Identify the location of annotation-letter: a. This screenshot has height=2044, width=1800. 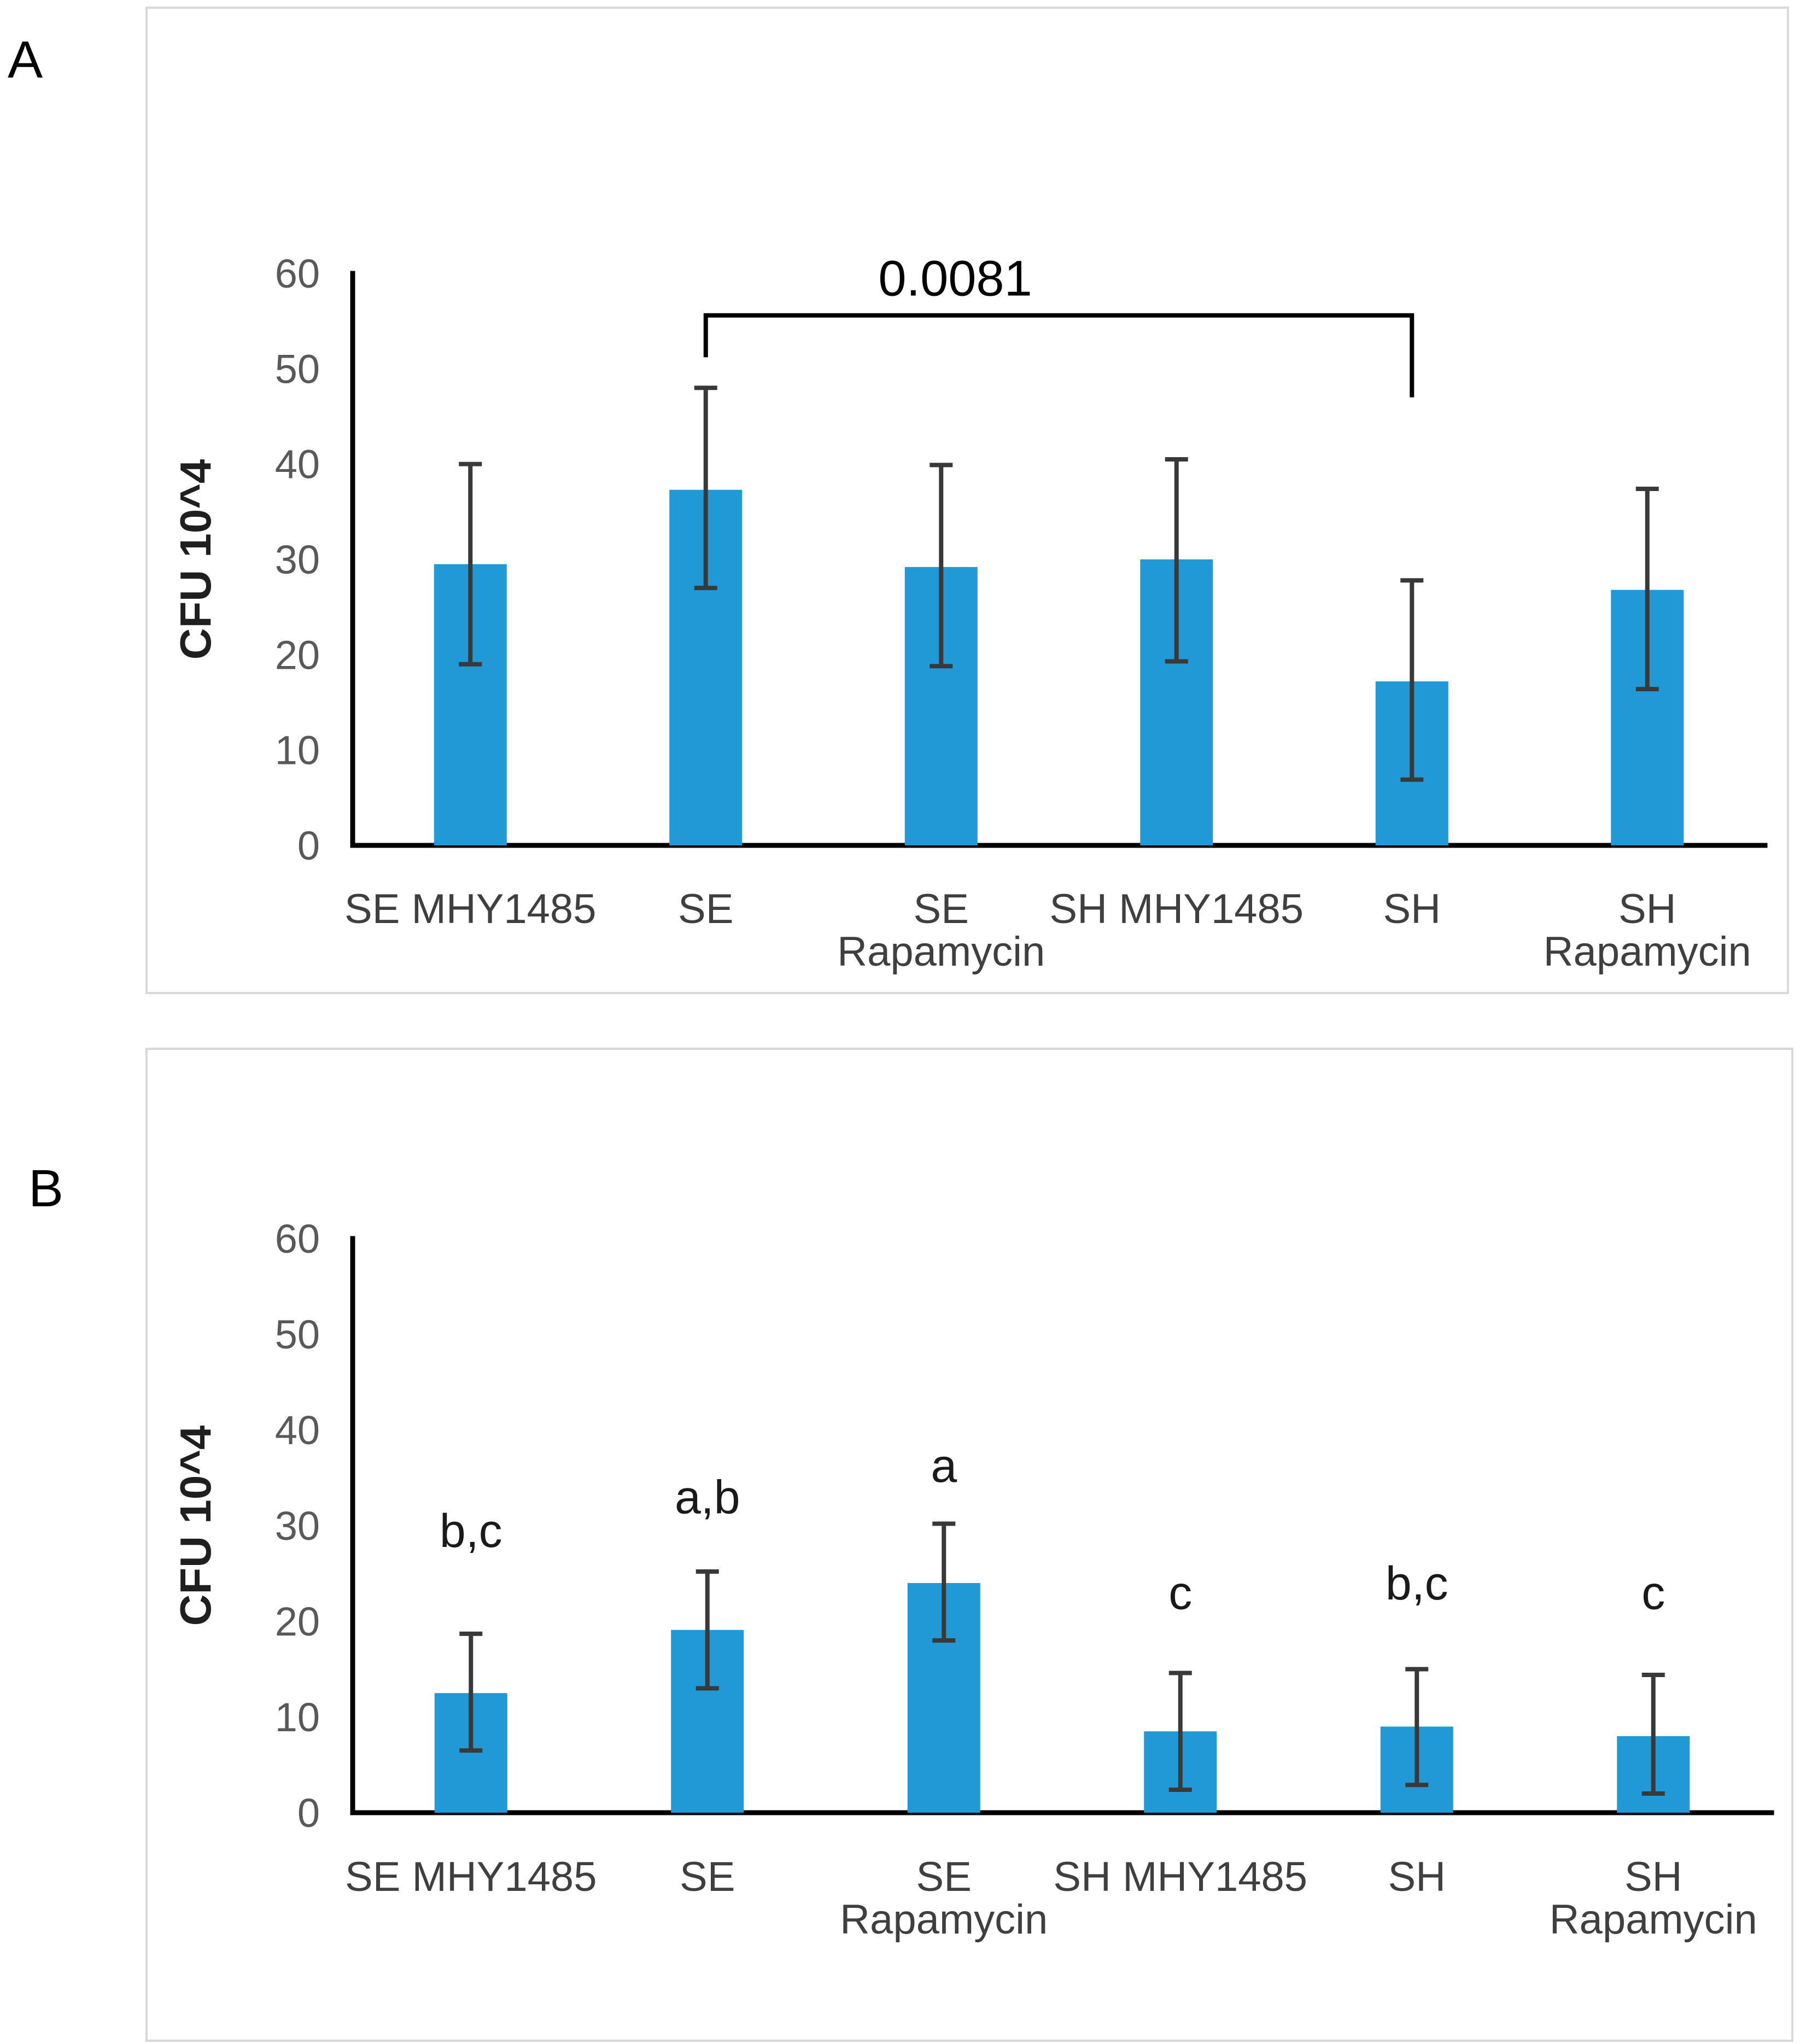
(944, 1466).